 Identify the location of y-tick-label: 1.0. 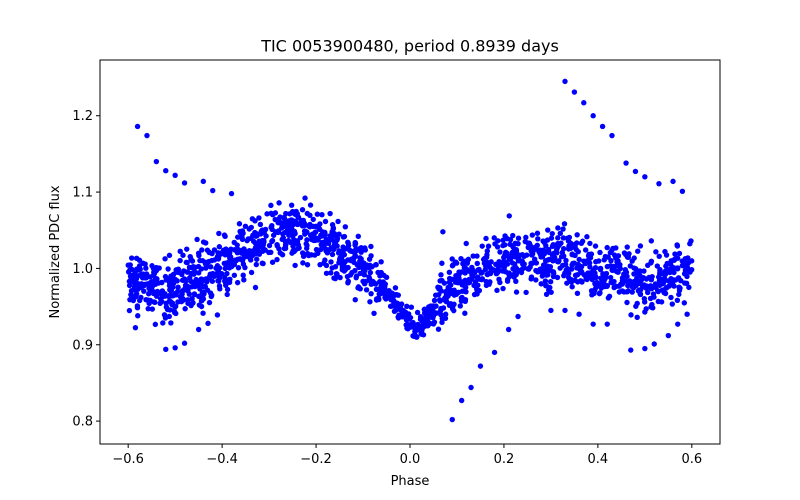
(82, 269).